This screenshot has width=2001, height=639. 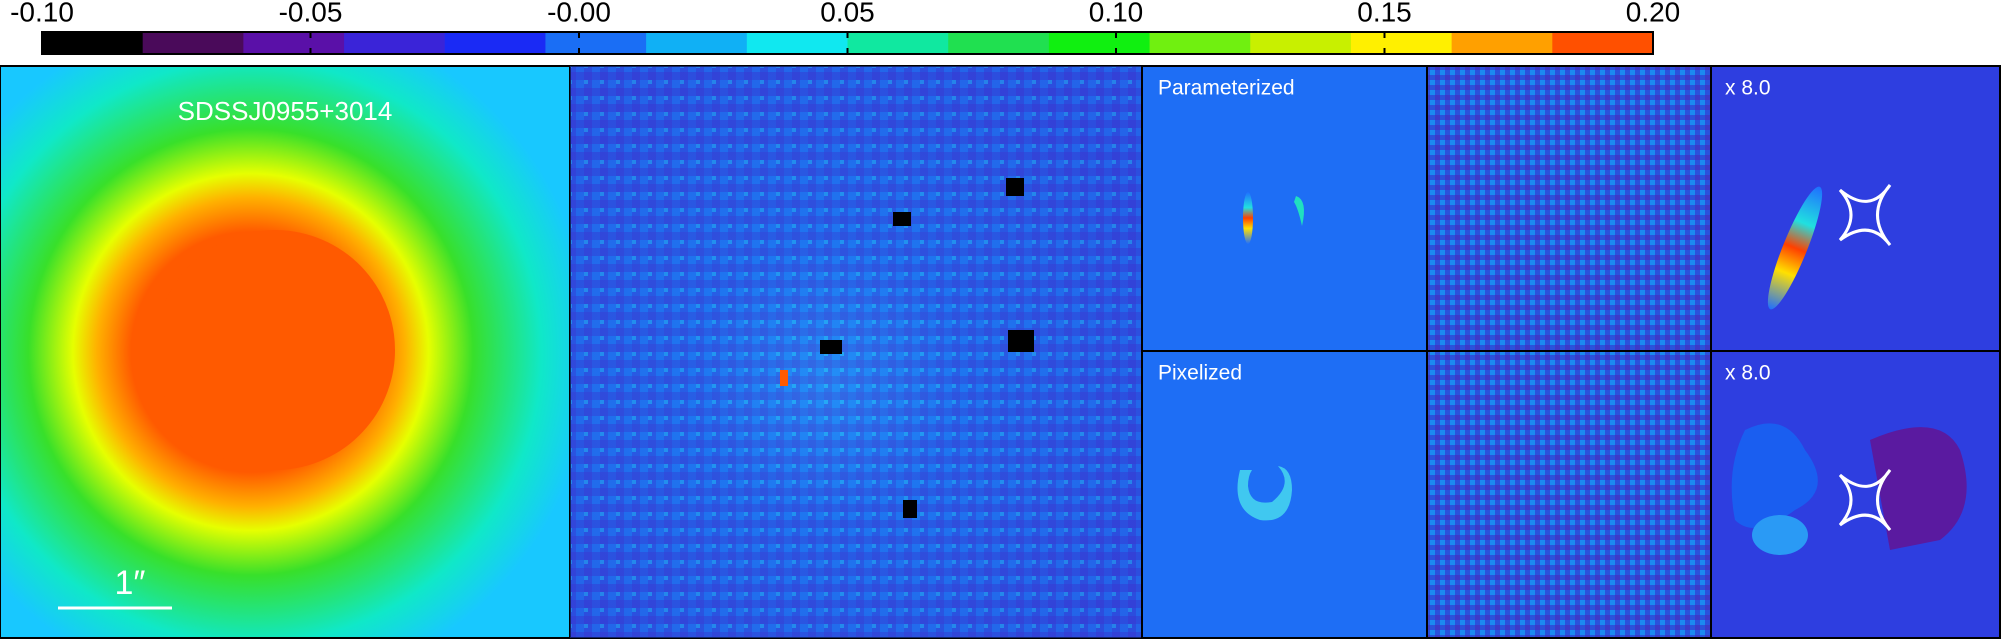 What do you see at coordinates (579, 13) in the screenshot?
I see `colorbar-tick-label: -0.00` at bounding box center [579, 13].